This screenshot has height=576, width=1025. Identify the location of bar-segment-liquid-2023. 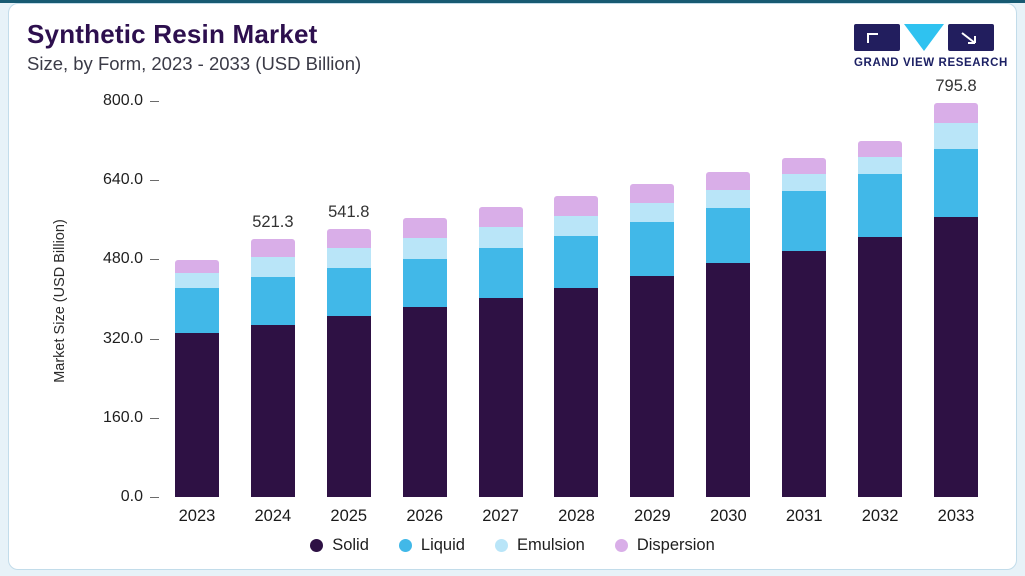
(196, 310).